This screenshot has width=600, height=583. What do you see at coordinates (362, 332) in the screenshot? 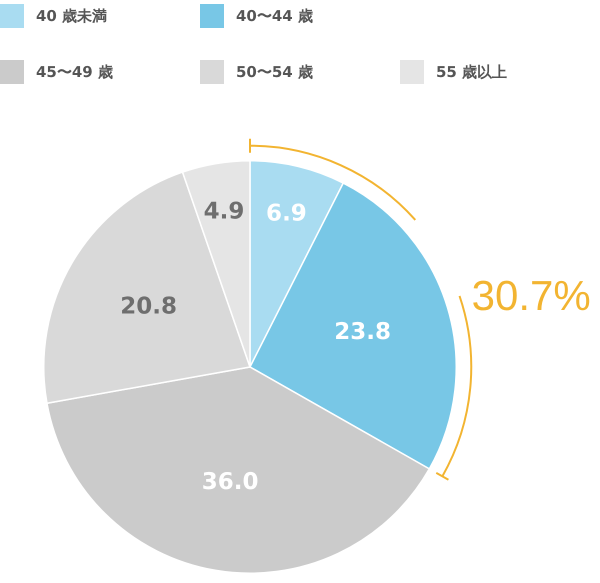
I see `data-label: 23.8` at bounding box center [362, 332].